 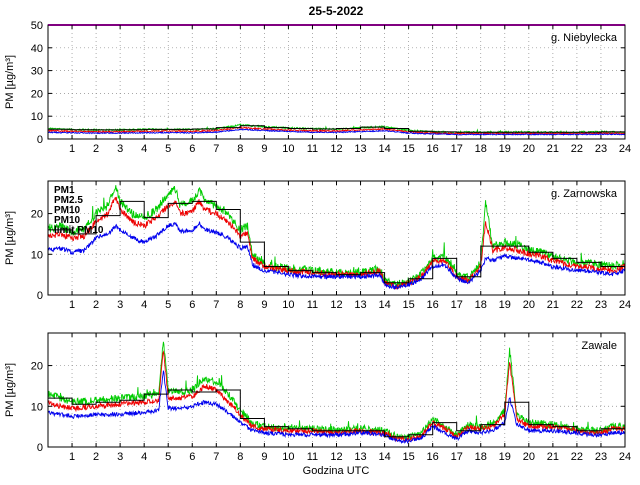 What do you see at coordinates (599, 346) in the screenshot?
I see `station-label-zawale: Zawale` at bounding box center [599, 346].